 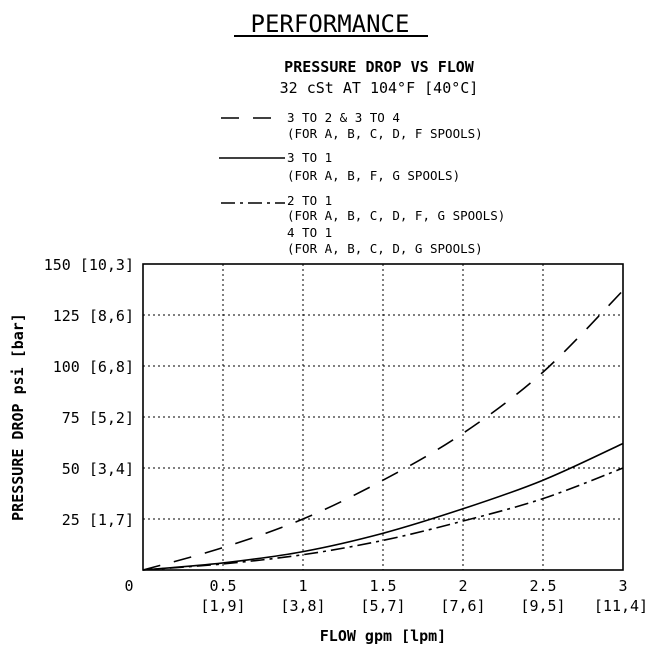 What do you see at coordinates (309, 200) in the screenshot?
I see `legend-label-series-3: 2 TO 1` at bounding box center [309, 200].